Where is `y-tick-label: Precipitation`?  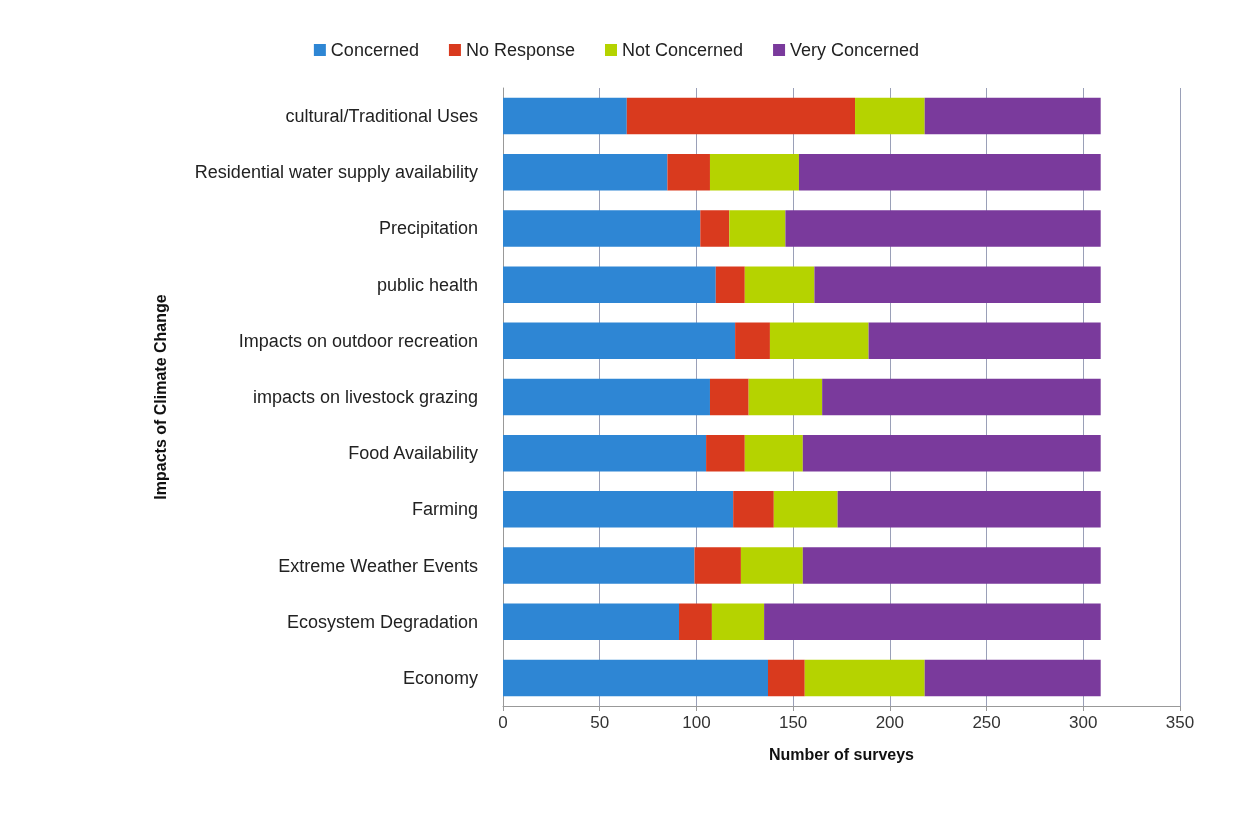 y-tick-label: Precipitation is located at coordinates (428, 228).